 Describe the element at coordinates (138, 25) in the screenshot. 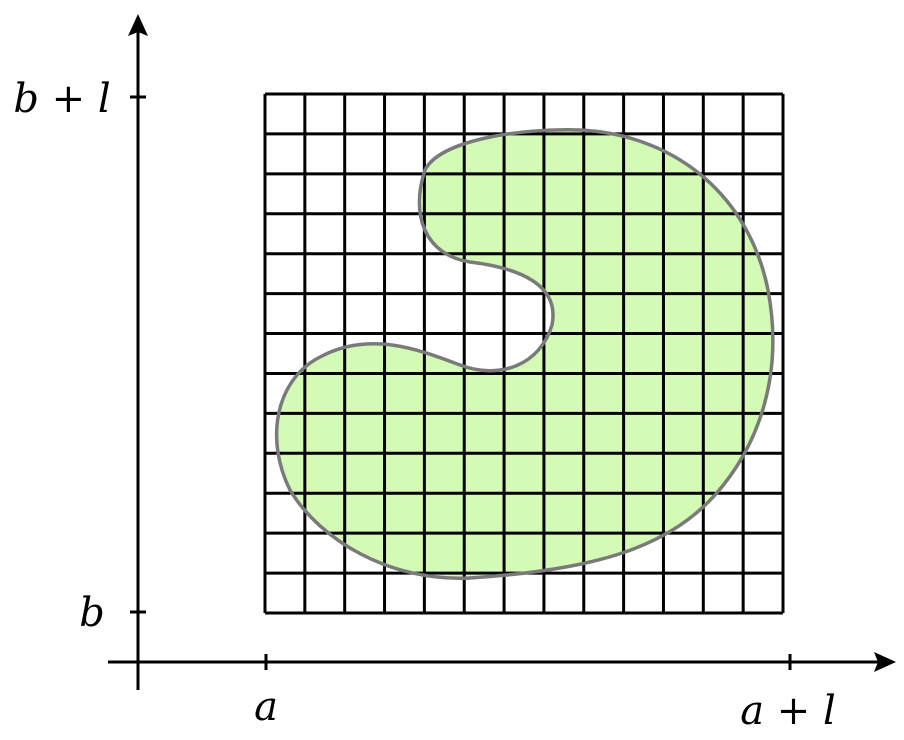

I see `y-axis-arrow-icon` at that location.